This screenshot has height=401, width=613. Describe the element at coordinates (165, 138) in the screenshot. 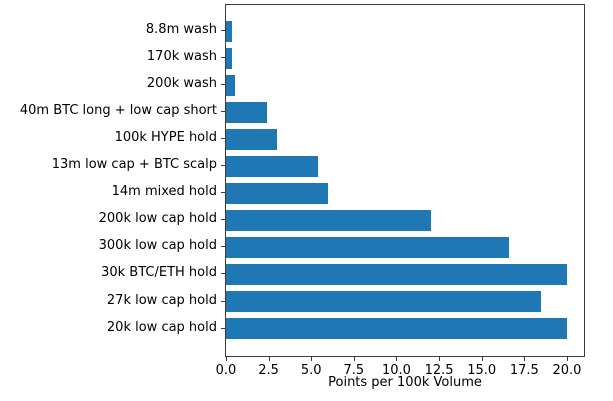

I see `y-tick-label: 100k HYPE hold` at that location.